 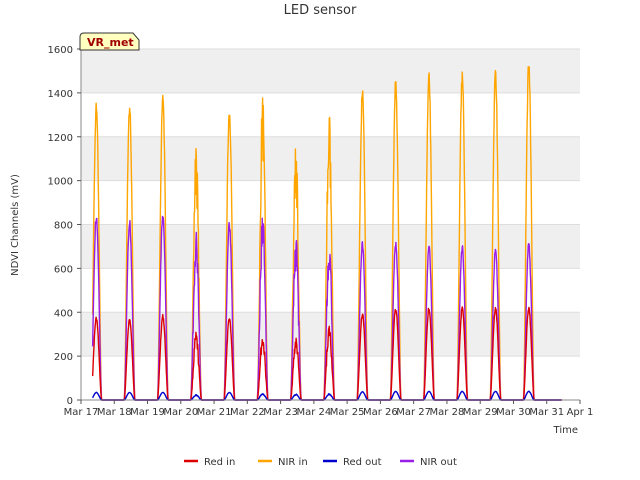 What do you see at coordinates (546, 412) in the screenshot?
I see `x-tick-label: Mar 31` at bounding box center [546, 412].